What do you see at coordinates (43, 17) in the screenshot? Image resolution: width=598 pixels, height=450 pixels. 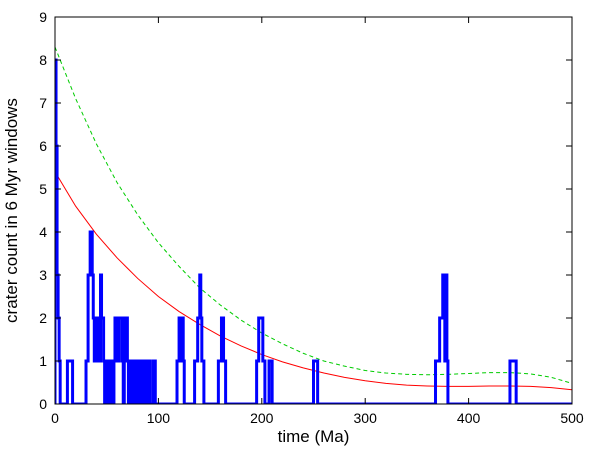 I see `y-tick-label: 9` at bounding box center [43, 17].